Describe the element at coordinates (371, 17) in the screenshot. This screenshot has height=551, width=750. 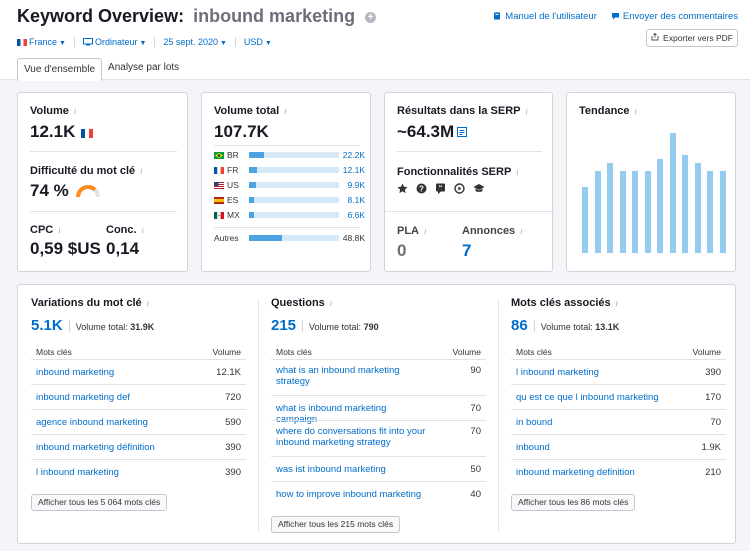
I see `add-keyword-icon: +` at that location.